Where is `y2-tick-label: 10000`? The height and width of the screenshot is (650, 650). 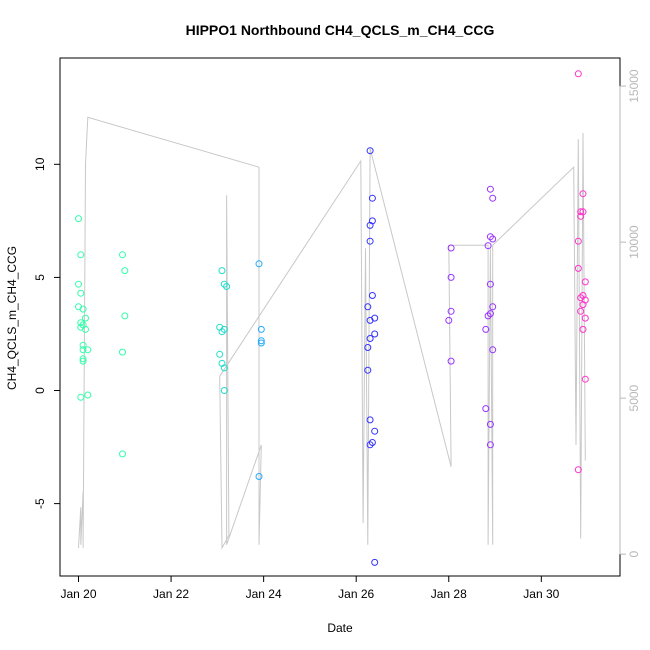 y2-tick-label: 10000 is located at coordinates (634, 242).